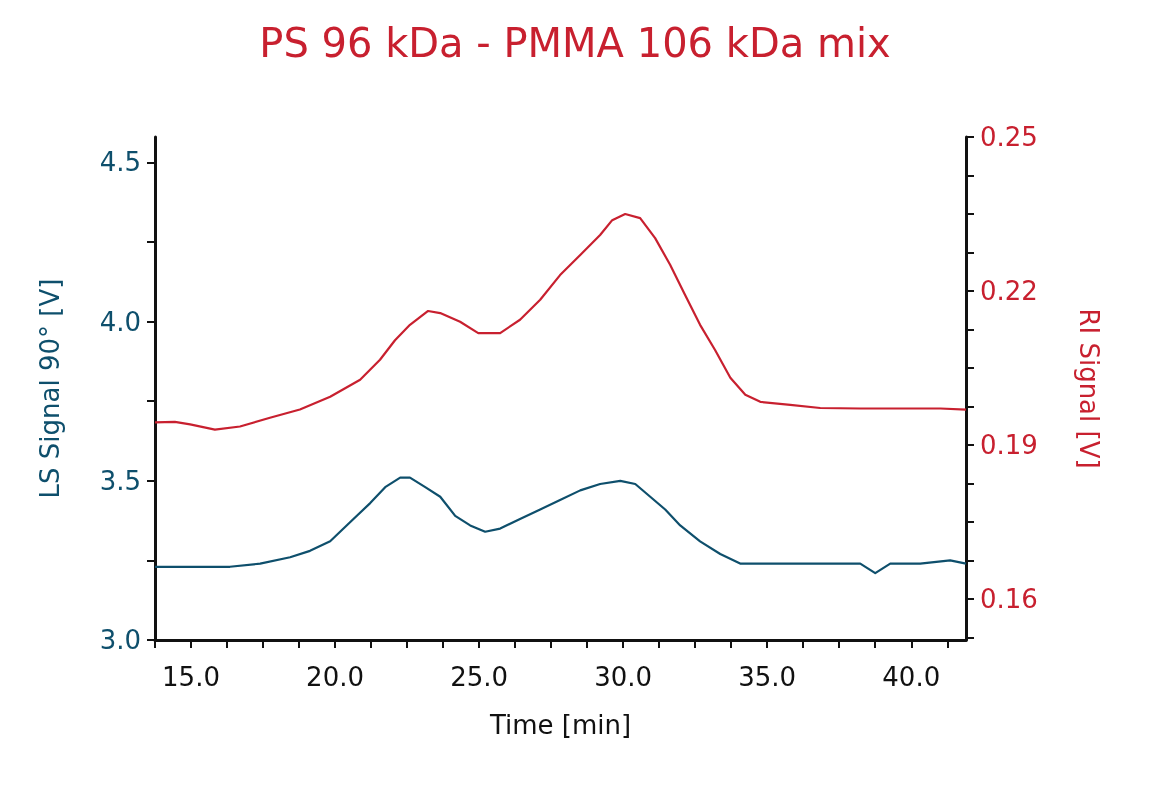 The width and height of the screenshot is (1150, 792). I want to click on x-tick-label: 20.0, so click(335, 677).